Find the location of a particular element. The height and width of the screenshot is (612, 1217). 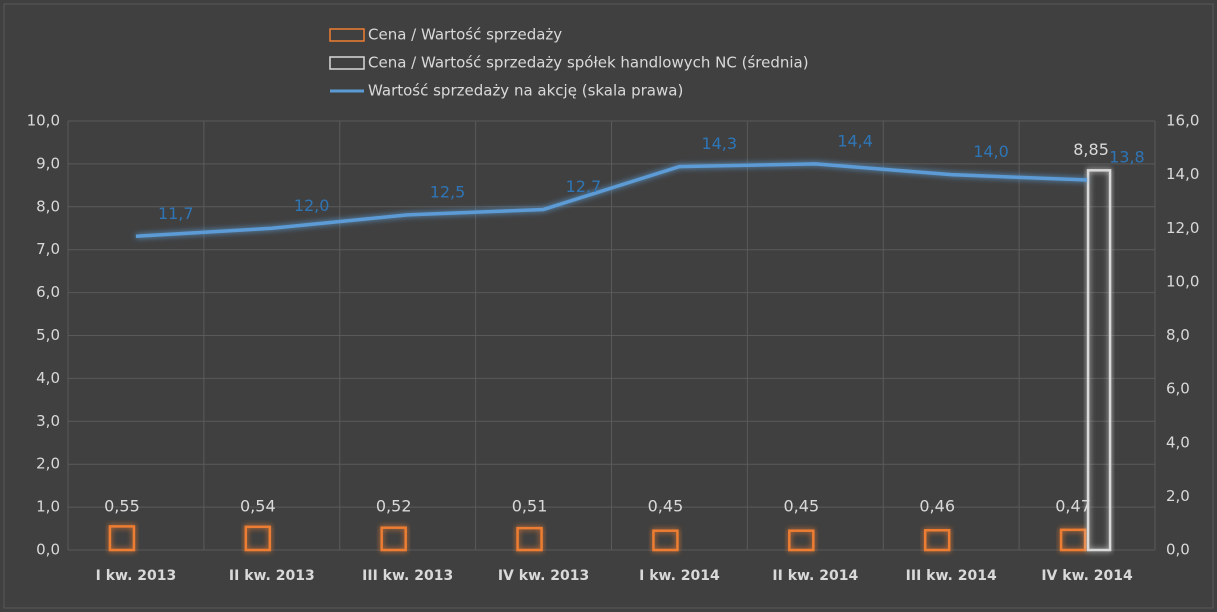

data-label: 11,7 is located at coordinates (176, 213).